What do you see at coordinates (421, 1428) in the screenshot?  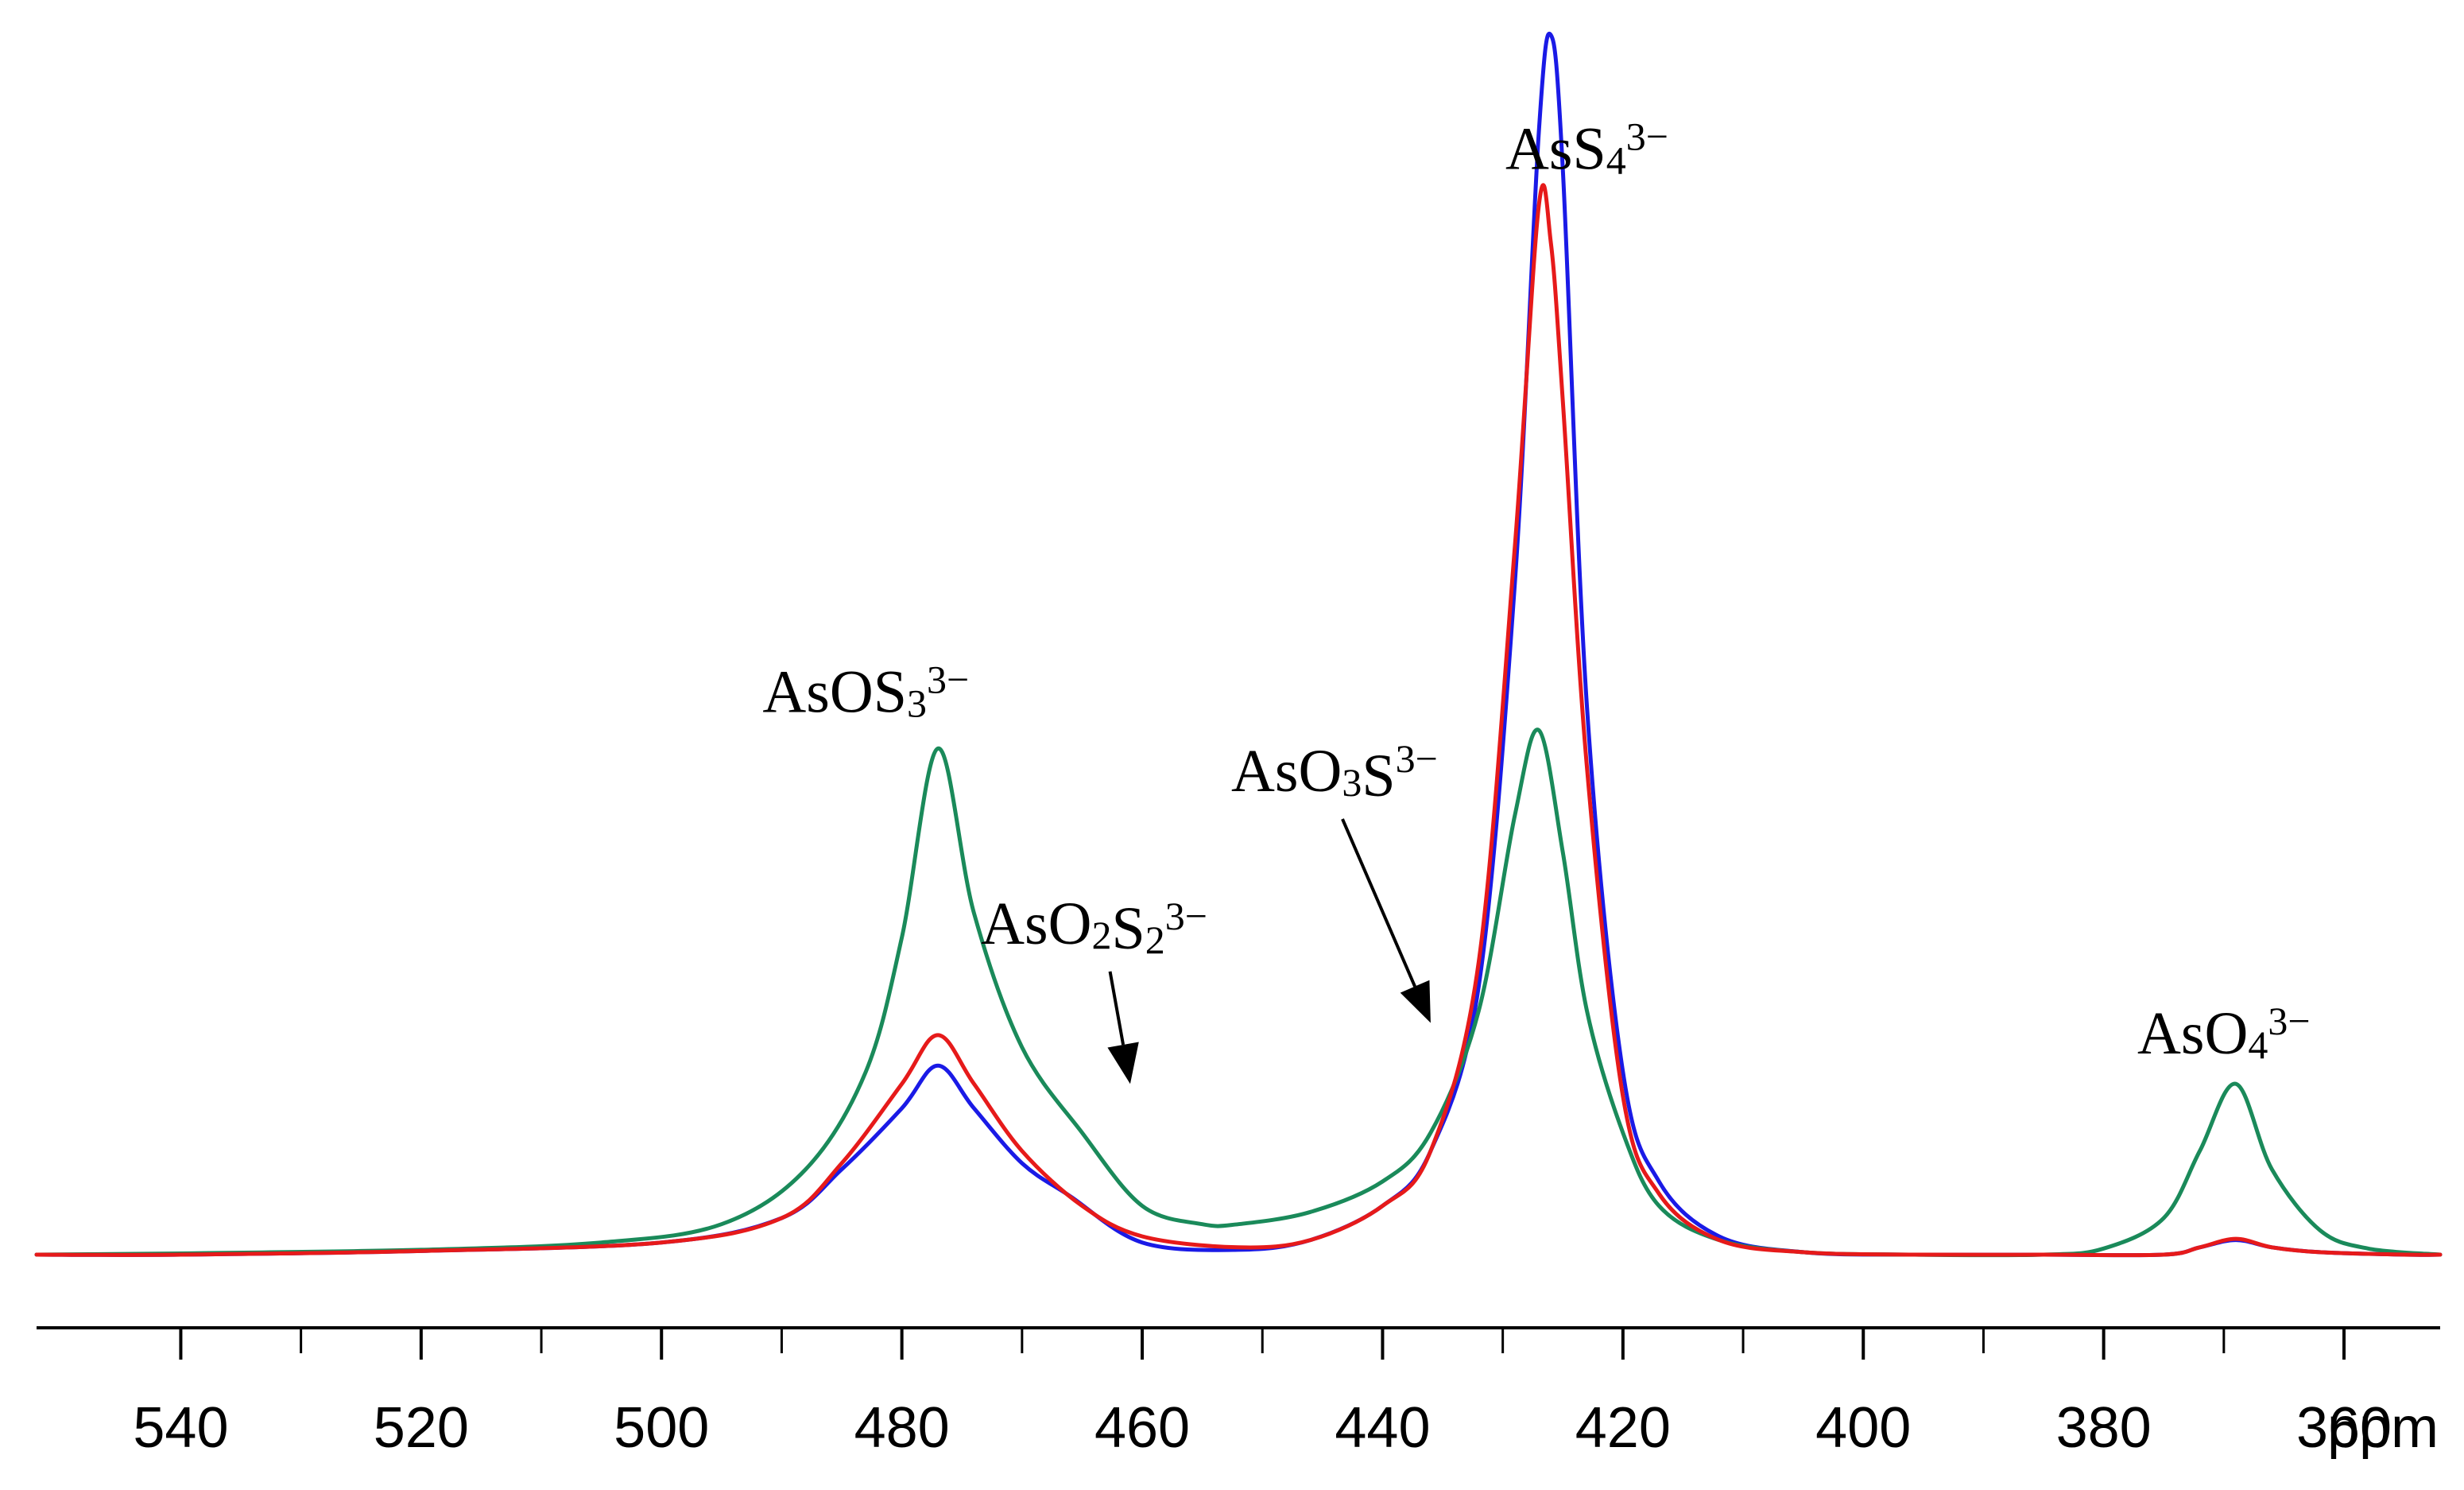 I see `tick-label-520: 520` at bounding box center [421, 1428].